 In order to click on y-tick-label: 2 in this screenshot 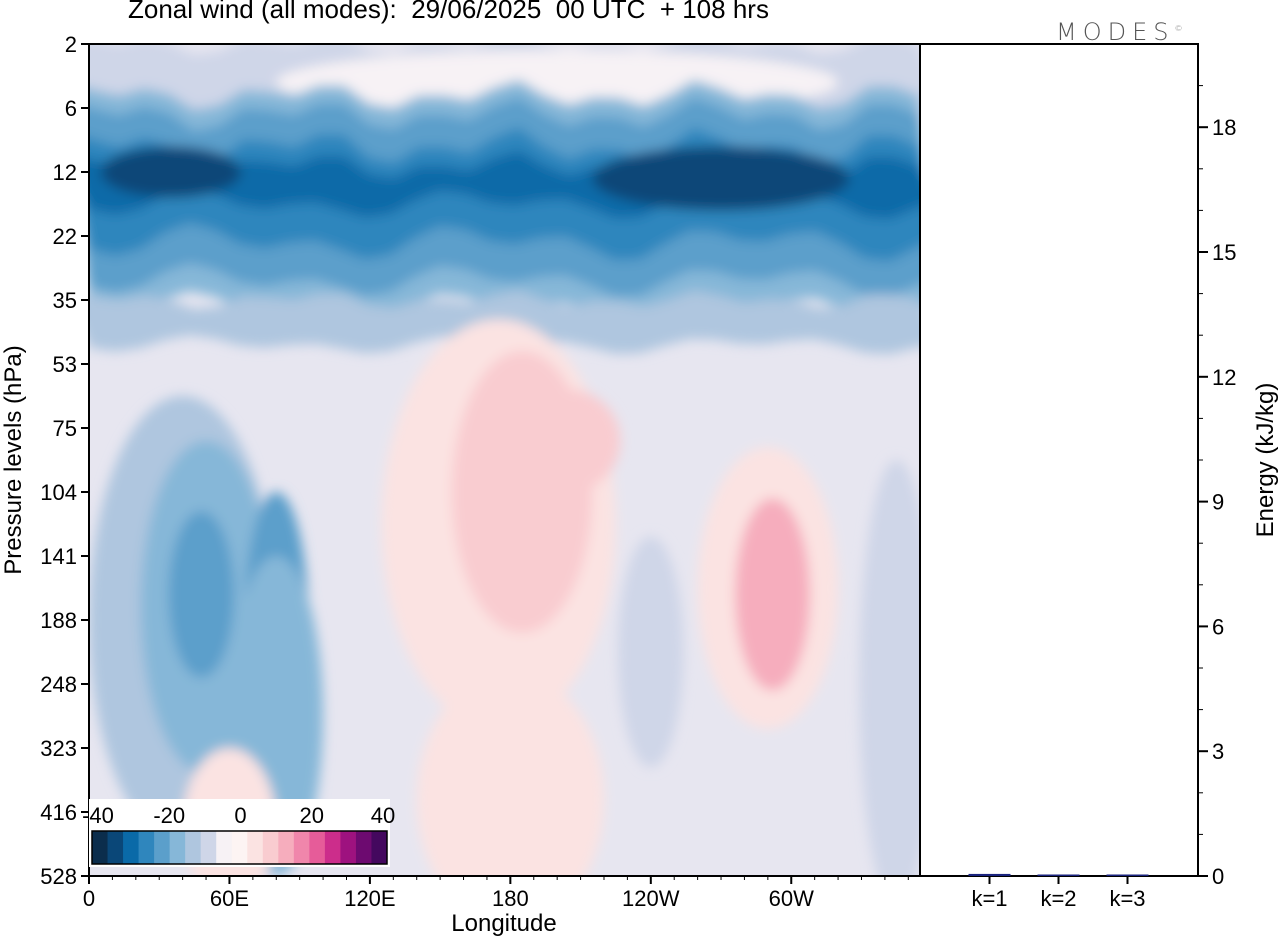, I will do `click(71, 44)`.